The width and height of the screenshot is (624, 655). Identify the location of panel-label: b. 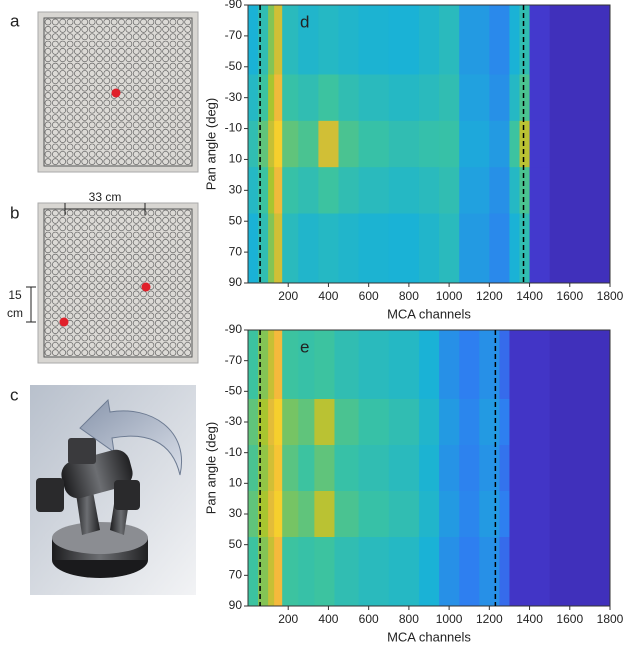
(14, 212).